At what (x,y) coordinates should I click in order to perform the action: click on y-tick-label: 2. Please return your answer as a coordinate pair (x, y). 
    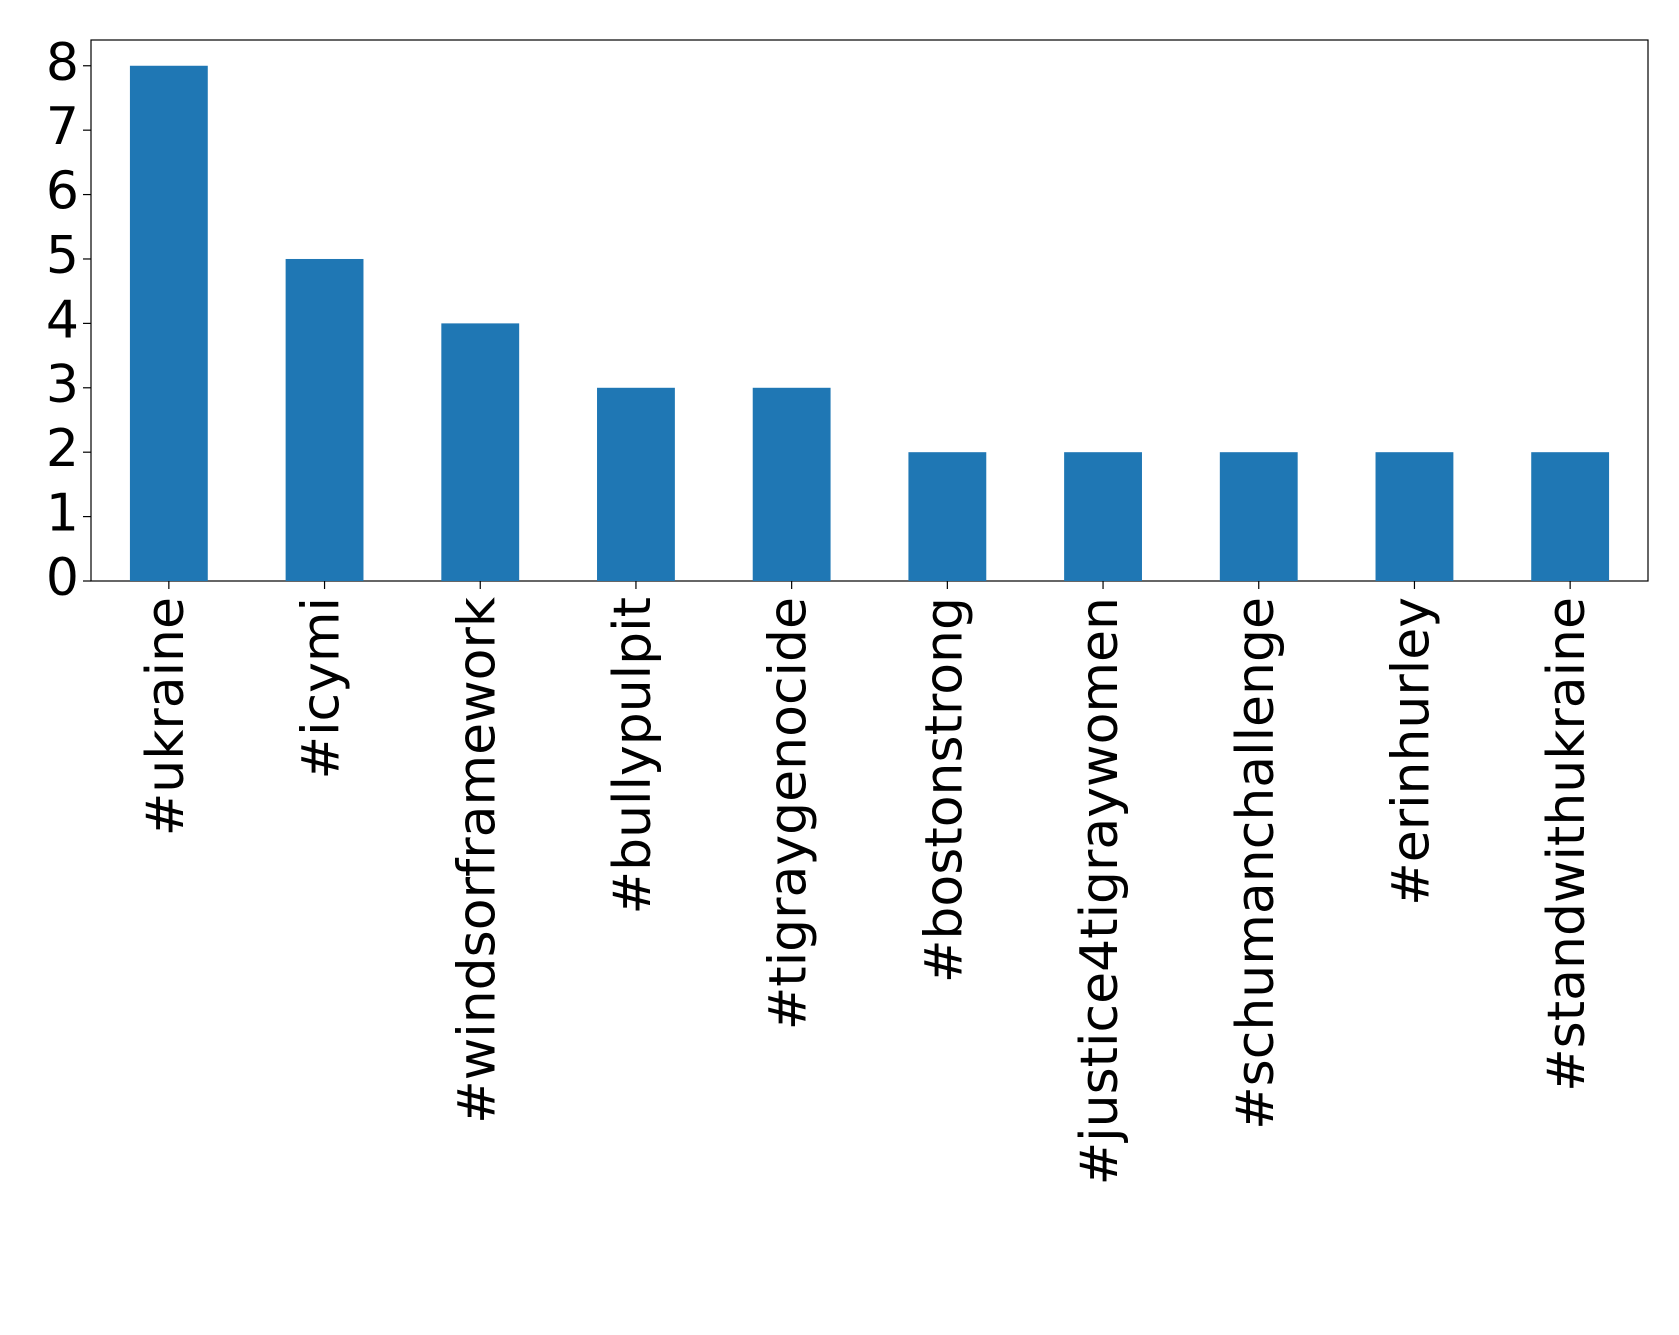
    Looking at the image, I should click on (62, 449).